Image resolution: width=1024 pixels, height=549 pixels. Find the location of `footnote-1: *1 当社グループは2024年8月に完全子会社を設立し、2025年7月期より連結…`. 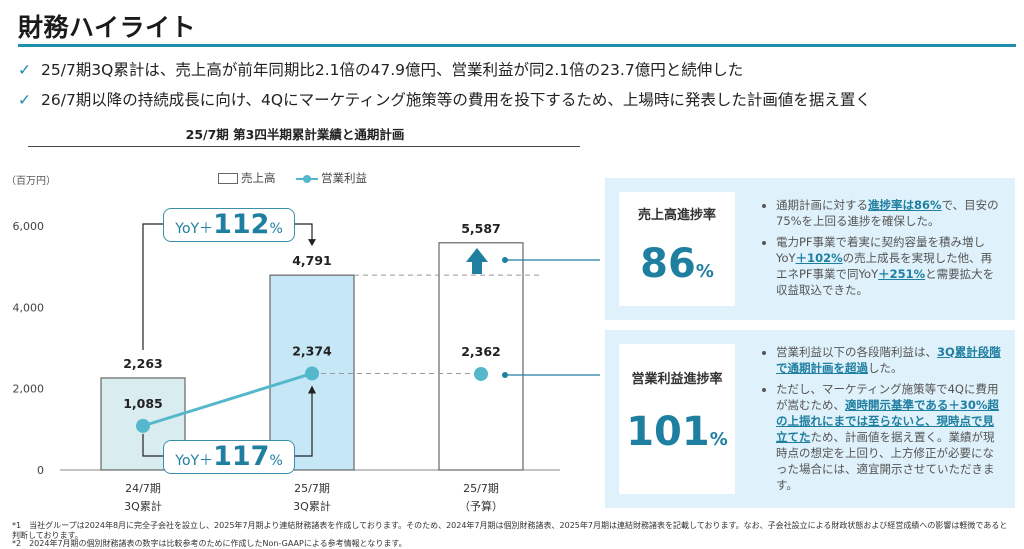

footnote-1: *1 当社グループは2024年8月に完全子会社を設立し、2025年7月期より連結… is located at coordinates (512, 531).